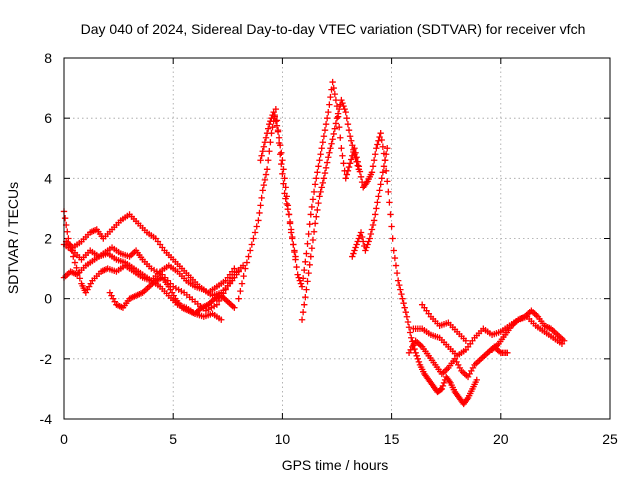  Describe the element at coordinates (48, 239) in the screenshot. I see `y-tick-label: 2` at that location.